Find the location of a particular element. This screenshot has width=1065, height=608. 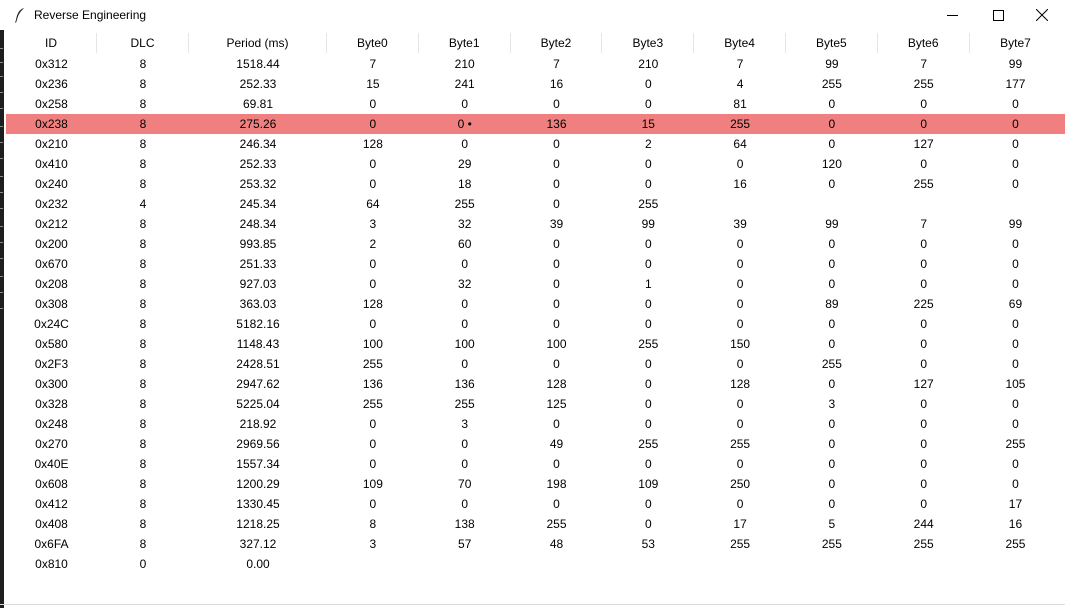

close-button is located at coordinates (1042, 15).